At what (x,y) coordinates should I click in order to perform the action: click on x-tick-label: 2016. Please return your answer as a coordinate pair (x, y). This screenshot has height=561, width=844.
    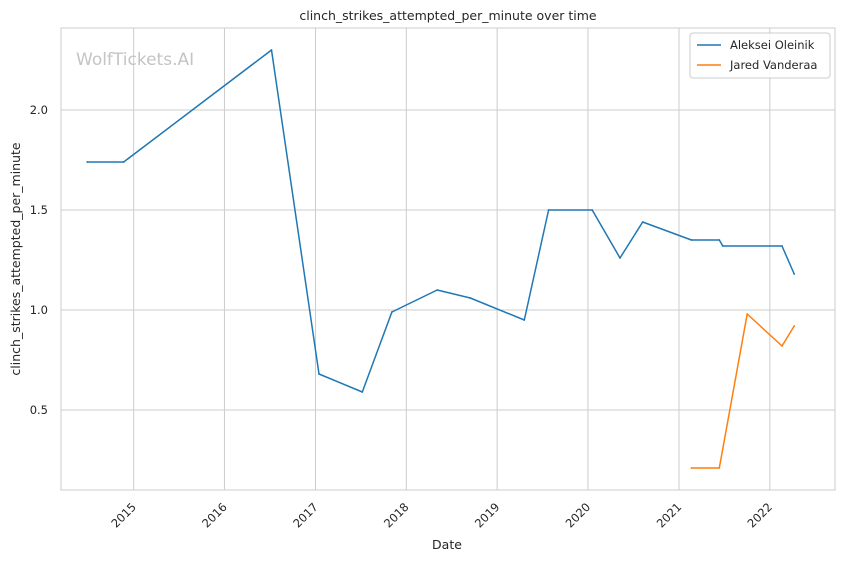
    Looking at the image, I should click on (214, 515).